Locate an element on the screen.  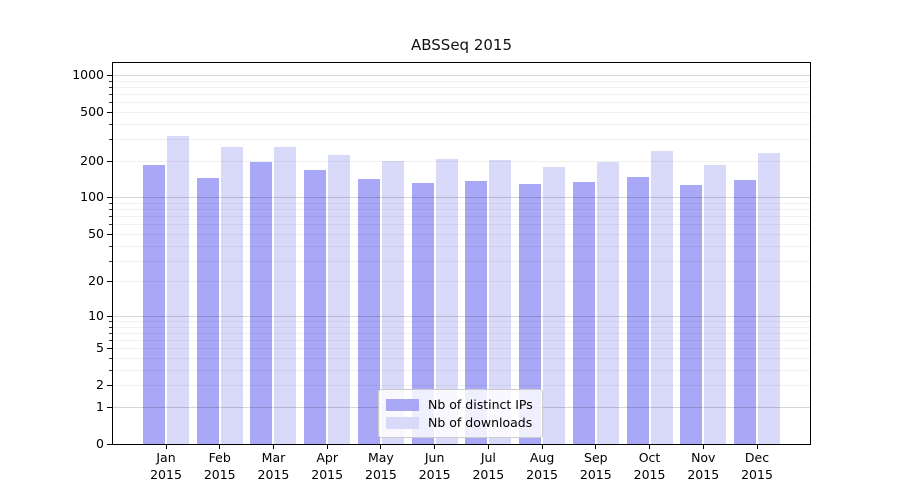
y-tick-label: 100 is located at coordinates (92, 197).